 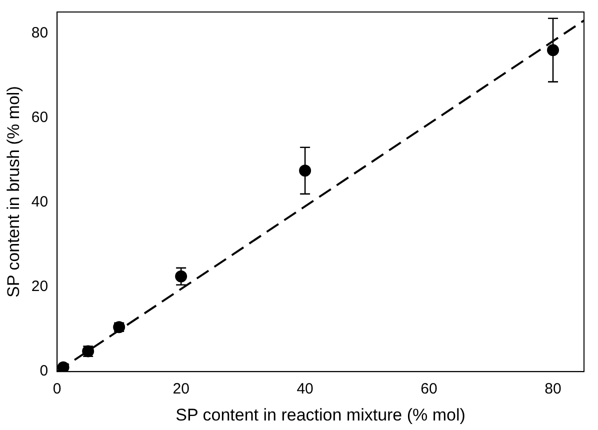 What do you see at coordinates (13, 192) in the screenshot?
I see `y-axis-title: SP content in brush (% mol)` at bounding box center [13, 192].